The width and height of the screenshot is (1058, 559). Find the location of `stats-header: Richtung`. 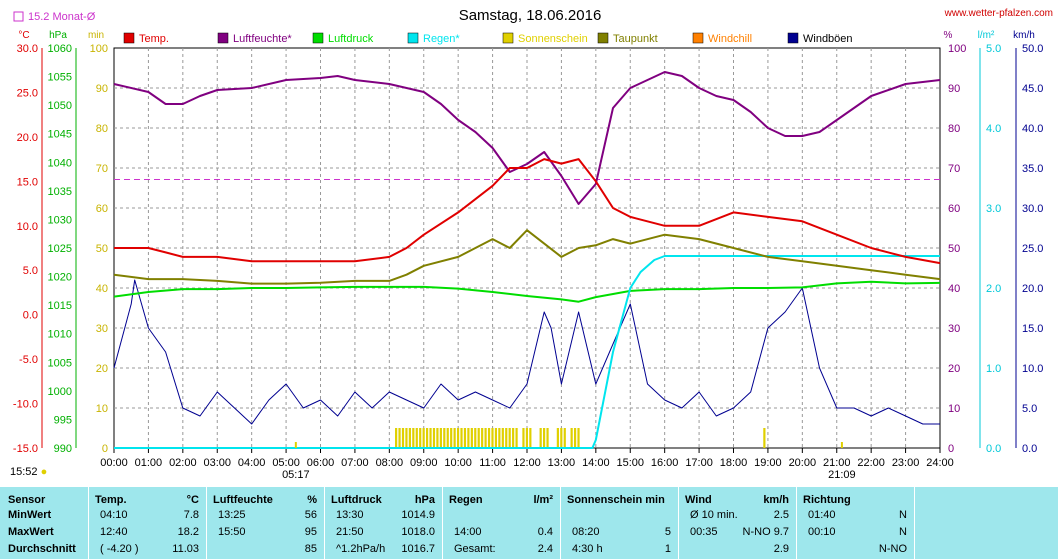

stats-header: Richtung is located at coordinates (827, 500).